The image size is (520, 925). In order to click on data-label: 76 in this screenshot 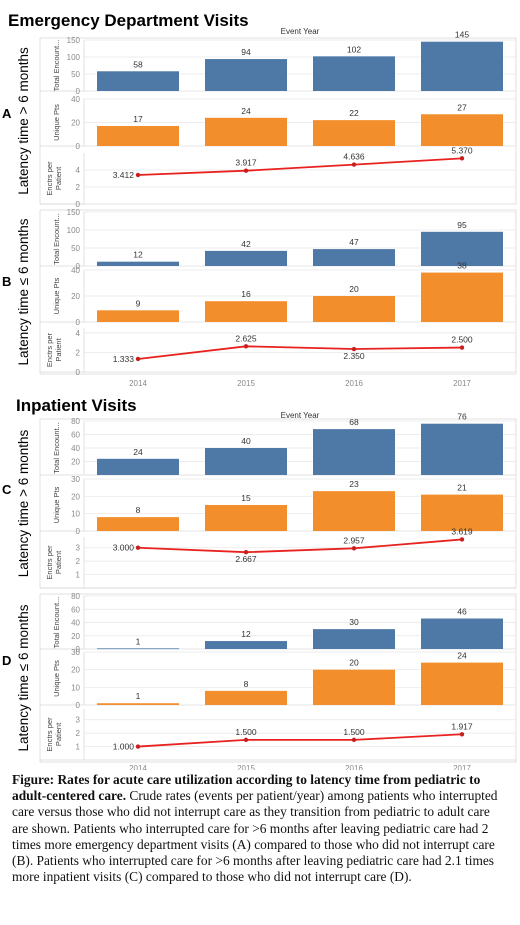, I will do `click(462, 417)`.